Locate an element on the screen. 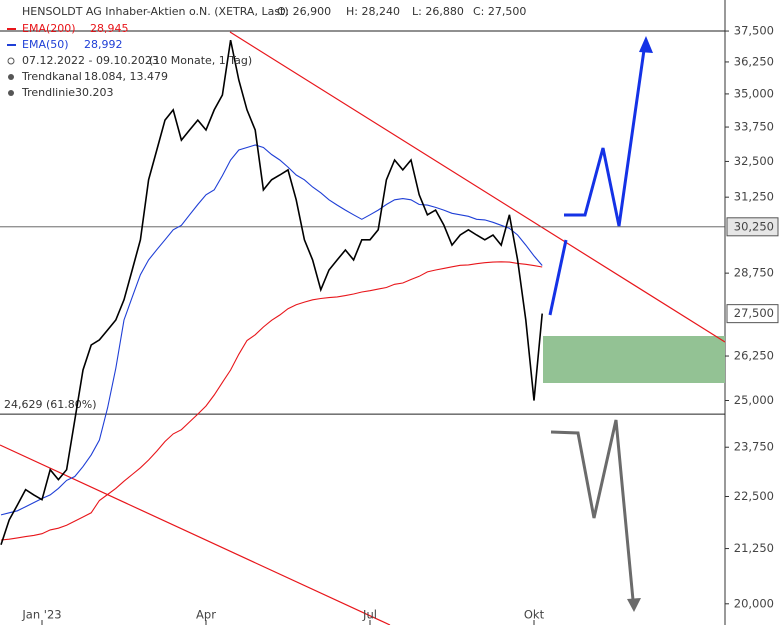 This screenshot has height=625, width=780. y-tick-label: 36,250 is located at coordinates (754, 61).